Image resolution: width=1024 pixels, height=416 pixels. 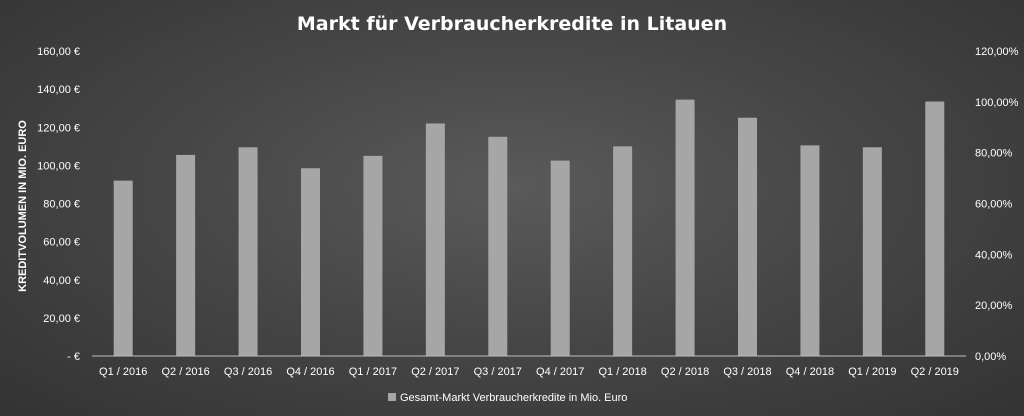 I want to click on y-tick-label: - €, so click(x=73, y=357).